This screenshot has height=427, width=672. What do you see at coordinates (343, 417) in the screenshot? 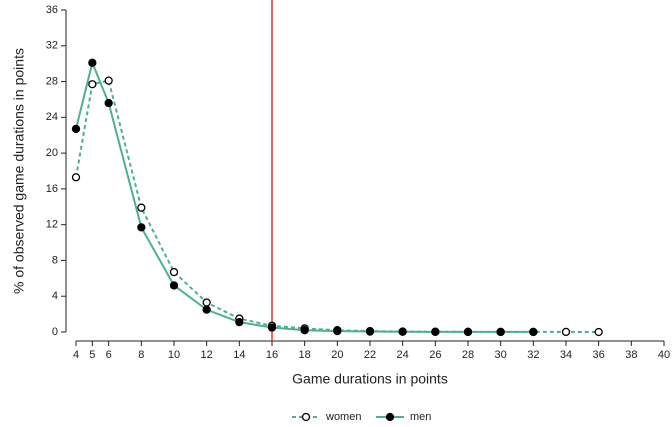
I see `legend-label: women` at bounding box center [343, 417].